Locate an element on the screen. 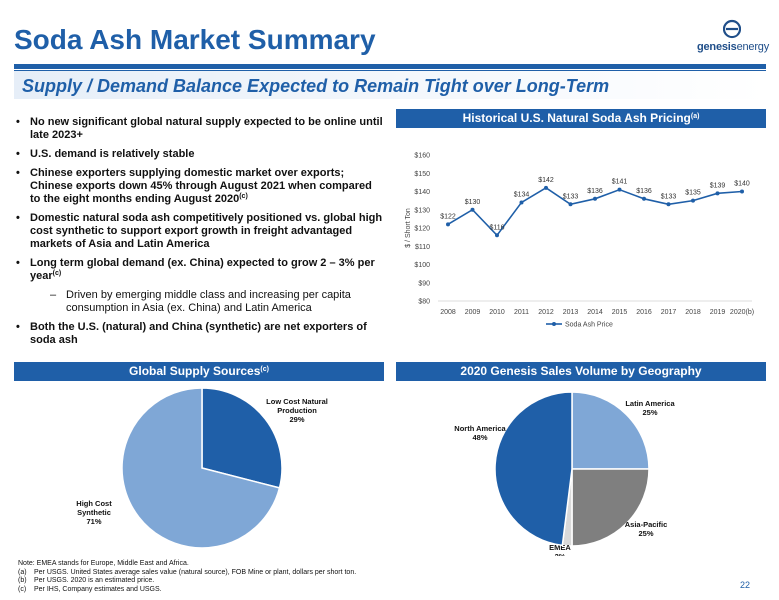  slice-label: Production is located at coordinates (297, 410).